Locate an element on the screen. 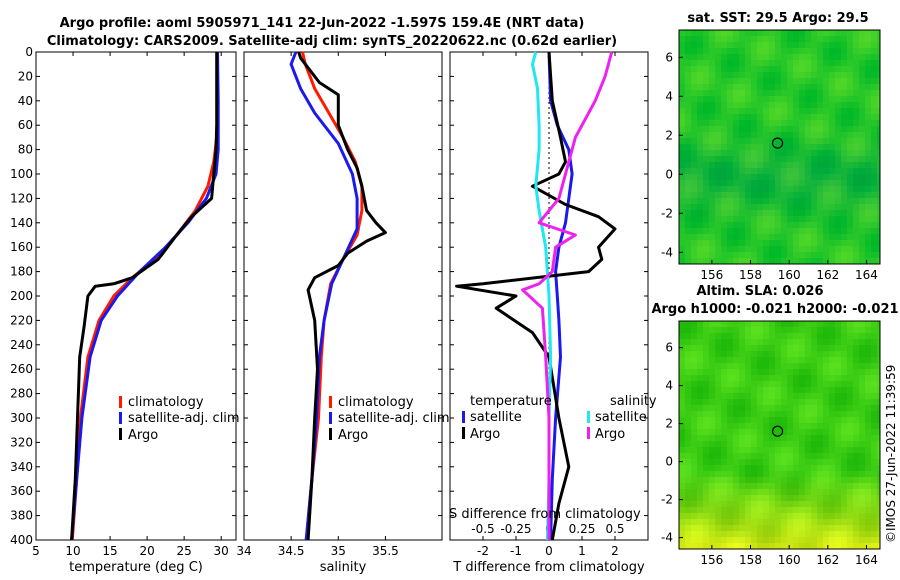  x-tick-label: 1 is located at coordinates (582, 551).